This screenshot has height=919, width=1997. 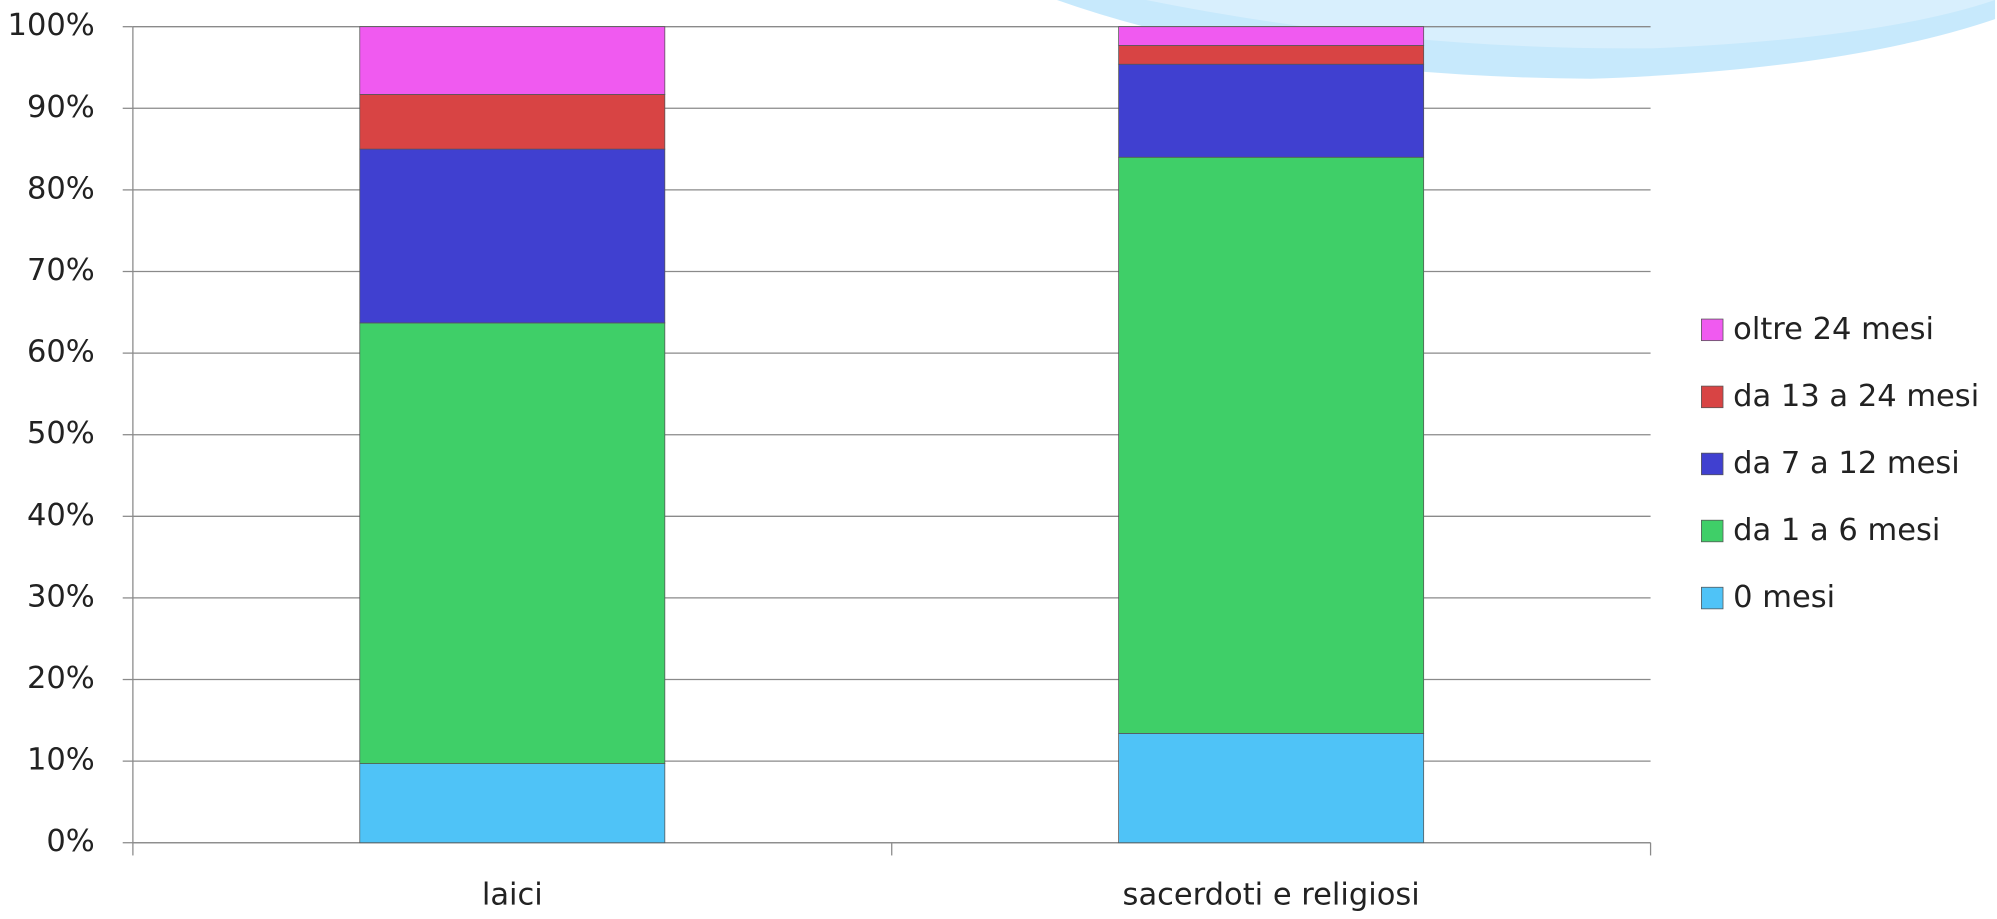 I want to click on y-tick-label: 10%, so click(x=61, y=760).